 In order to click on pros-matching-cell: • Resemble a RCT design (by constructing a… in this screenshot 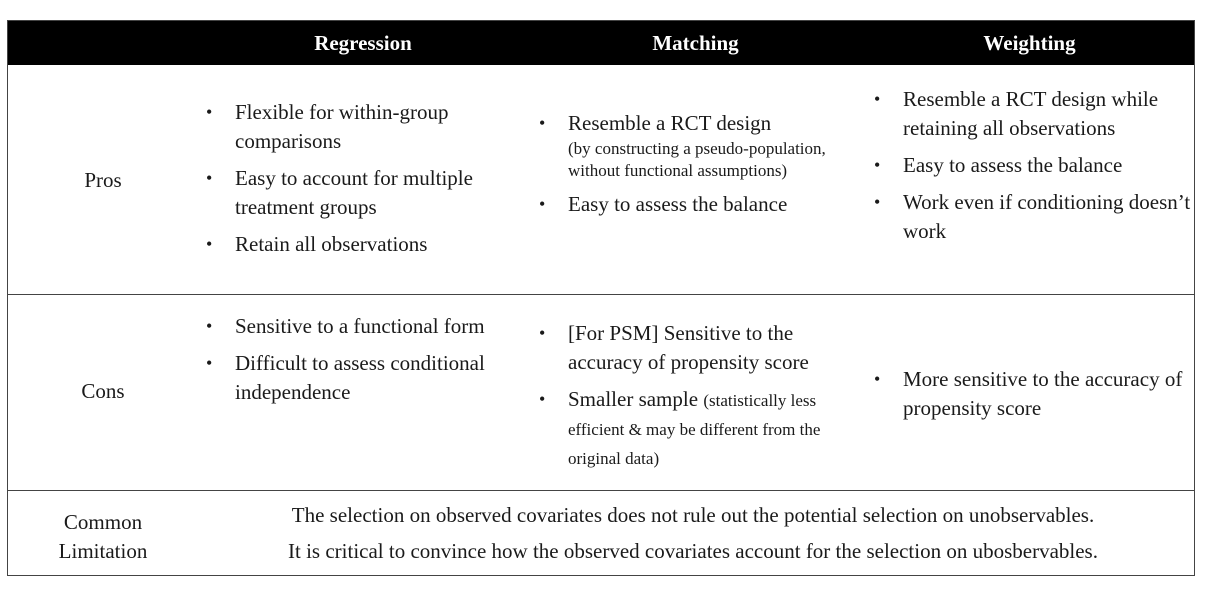, I will do `click(697, 164)`.